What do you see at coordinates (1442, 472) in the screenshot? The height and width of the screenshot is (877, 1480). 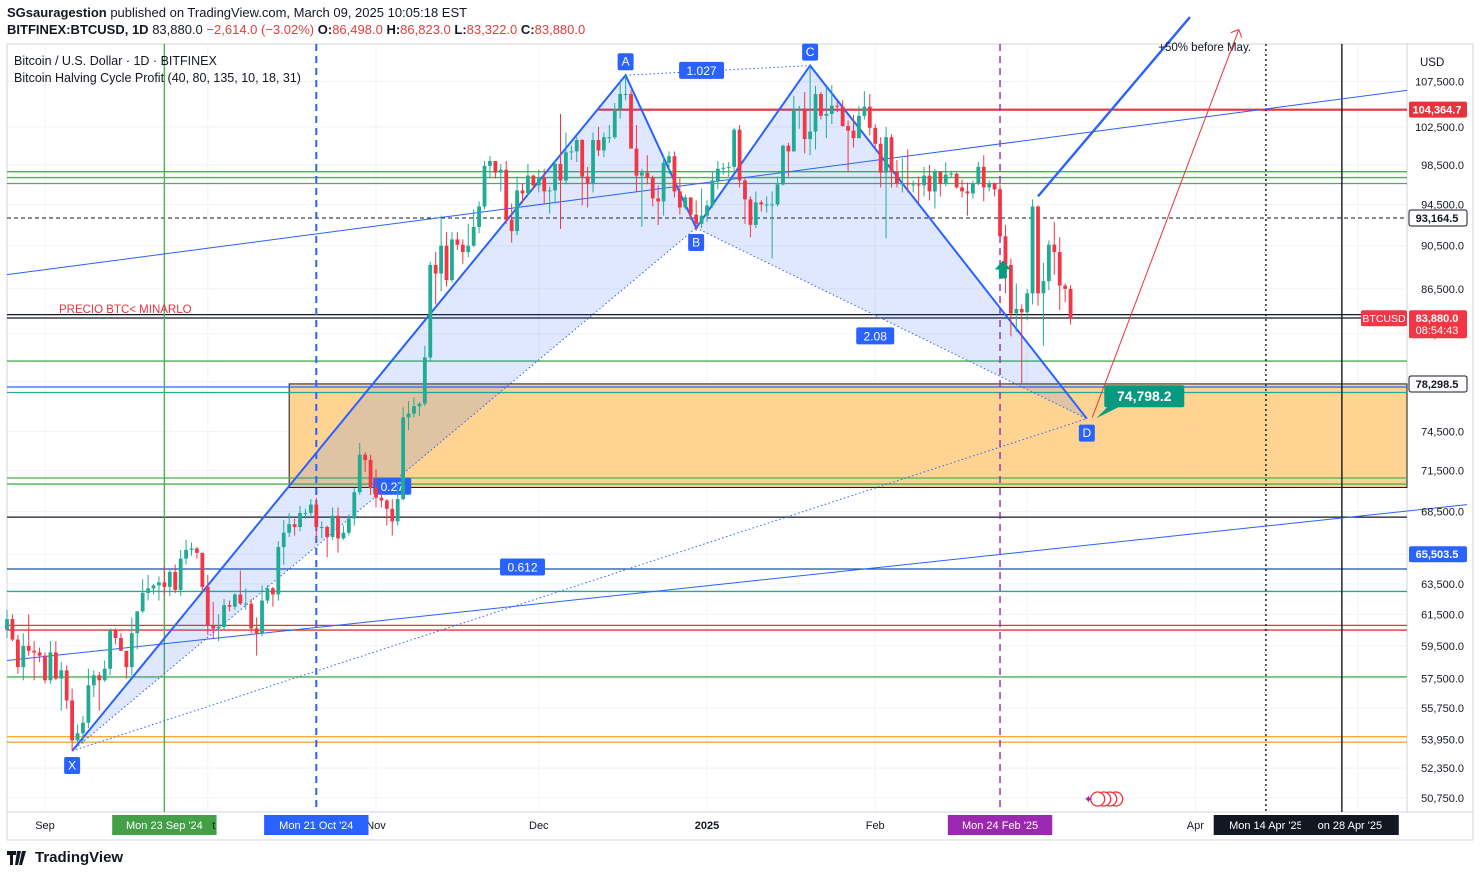 I see `y-tick-label: 71,500.0` at bounding box center [1442, 472].